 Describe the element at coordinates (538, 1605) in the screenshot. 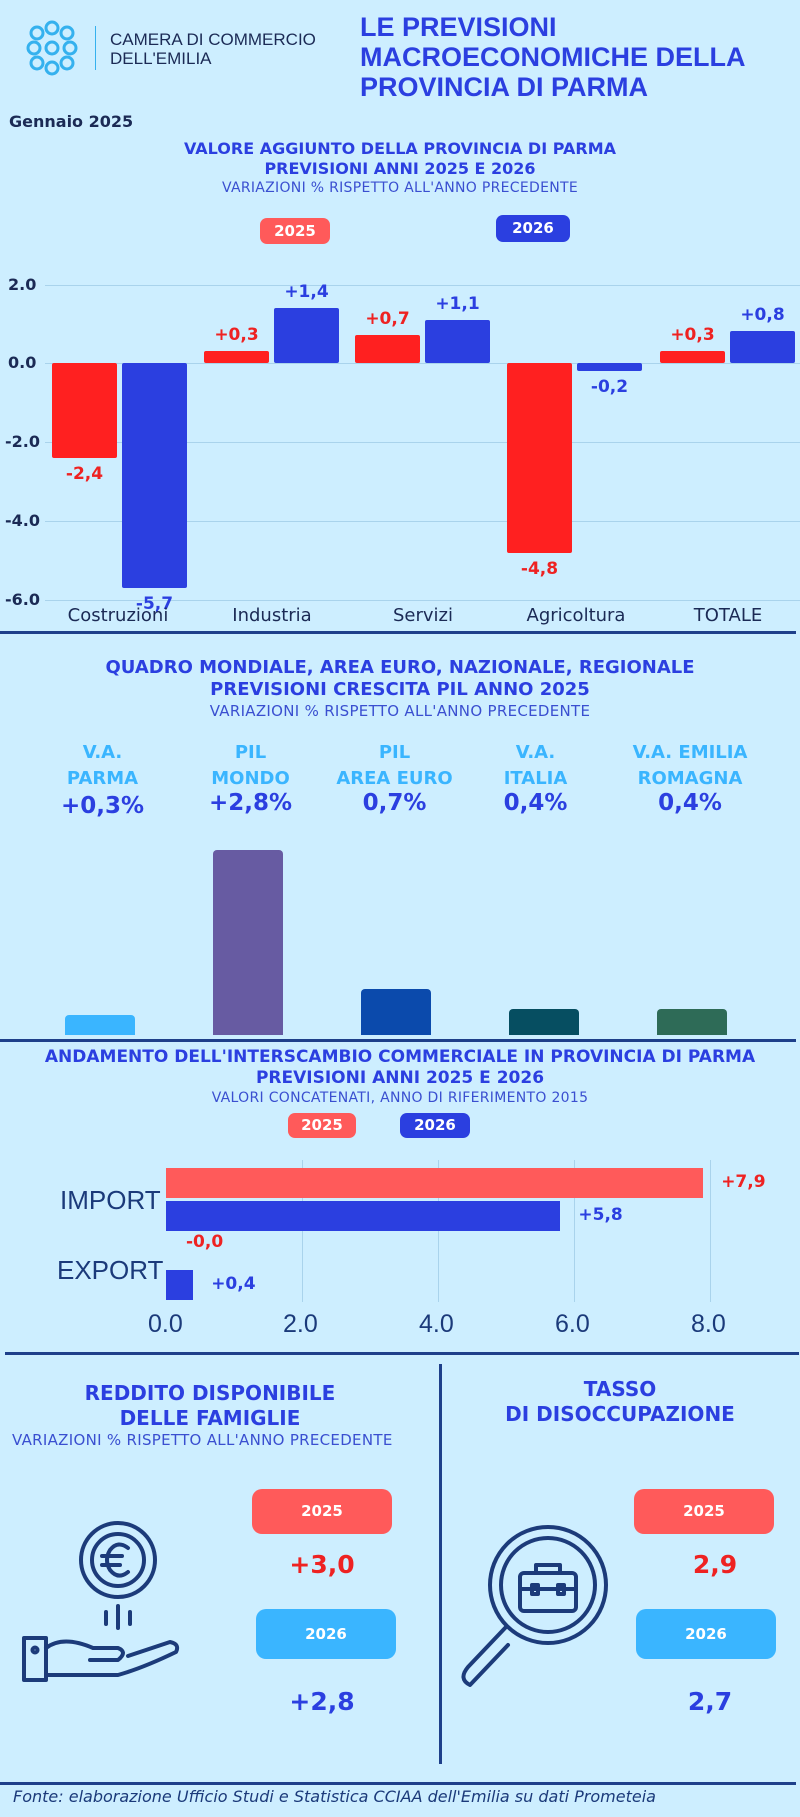

I see `magnifier-briefcase-icon` at that location.